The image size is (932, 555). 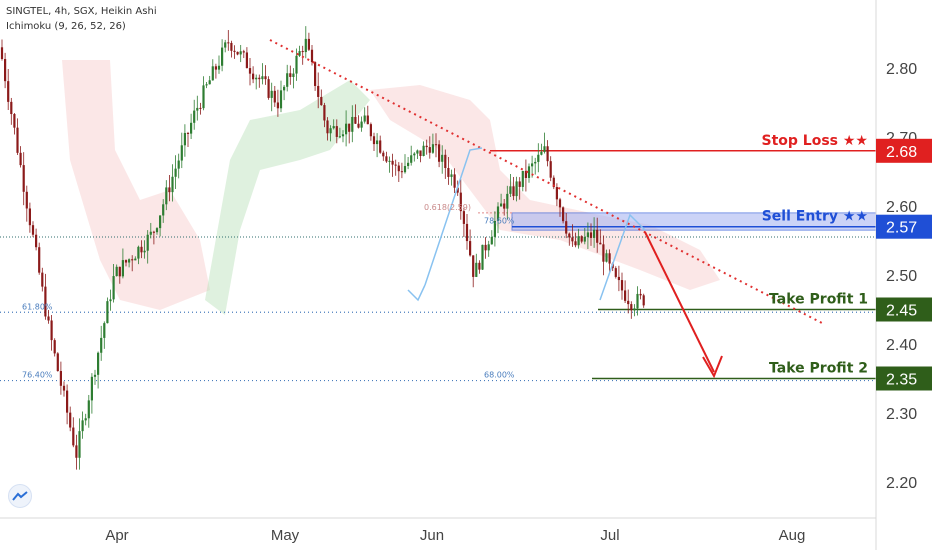 What do you see at coordinates (116, 535) in the screenshot?
I see `x-tick-label: Apr` at bounding box center [116, 535].